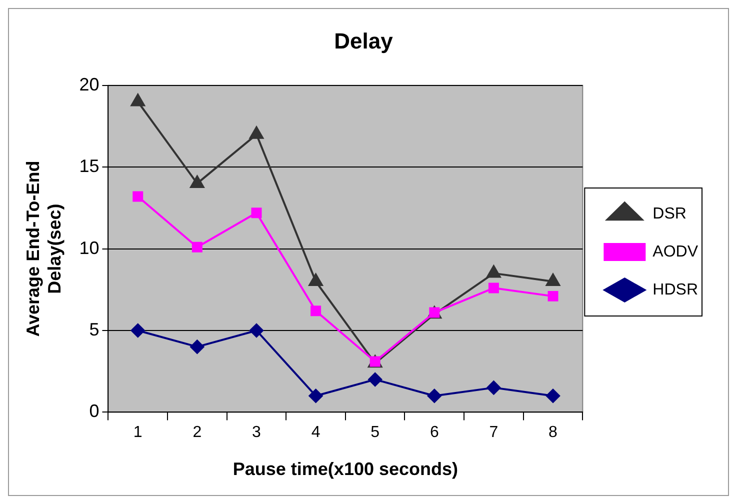 The height and width of the screenshot is (504, 737). What do you see at coordinates (375, 433) in the screenshot?
I see `x-tick-label: 5` at bounding box center [375, 433].